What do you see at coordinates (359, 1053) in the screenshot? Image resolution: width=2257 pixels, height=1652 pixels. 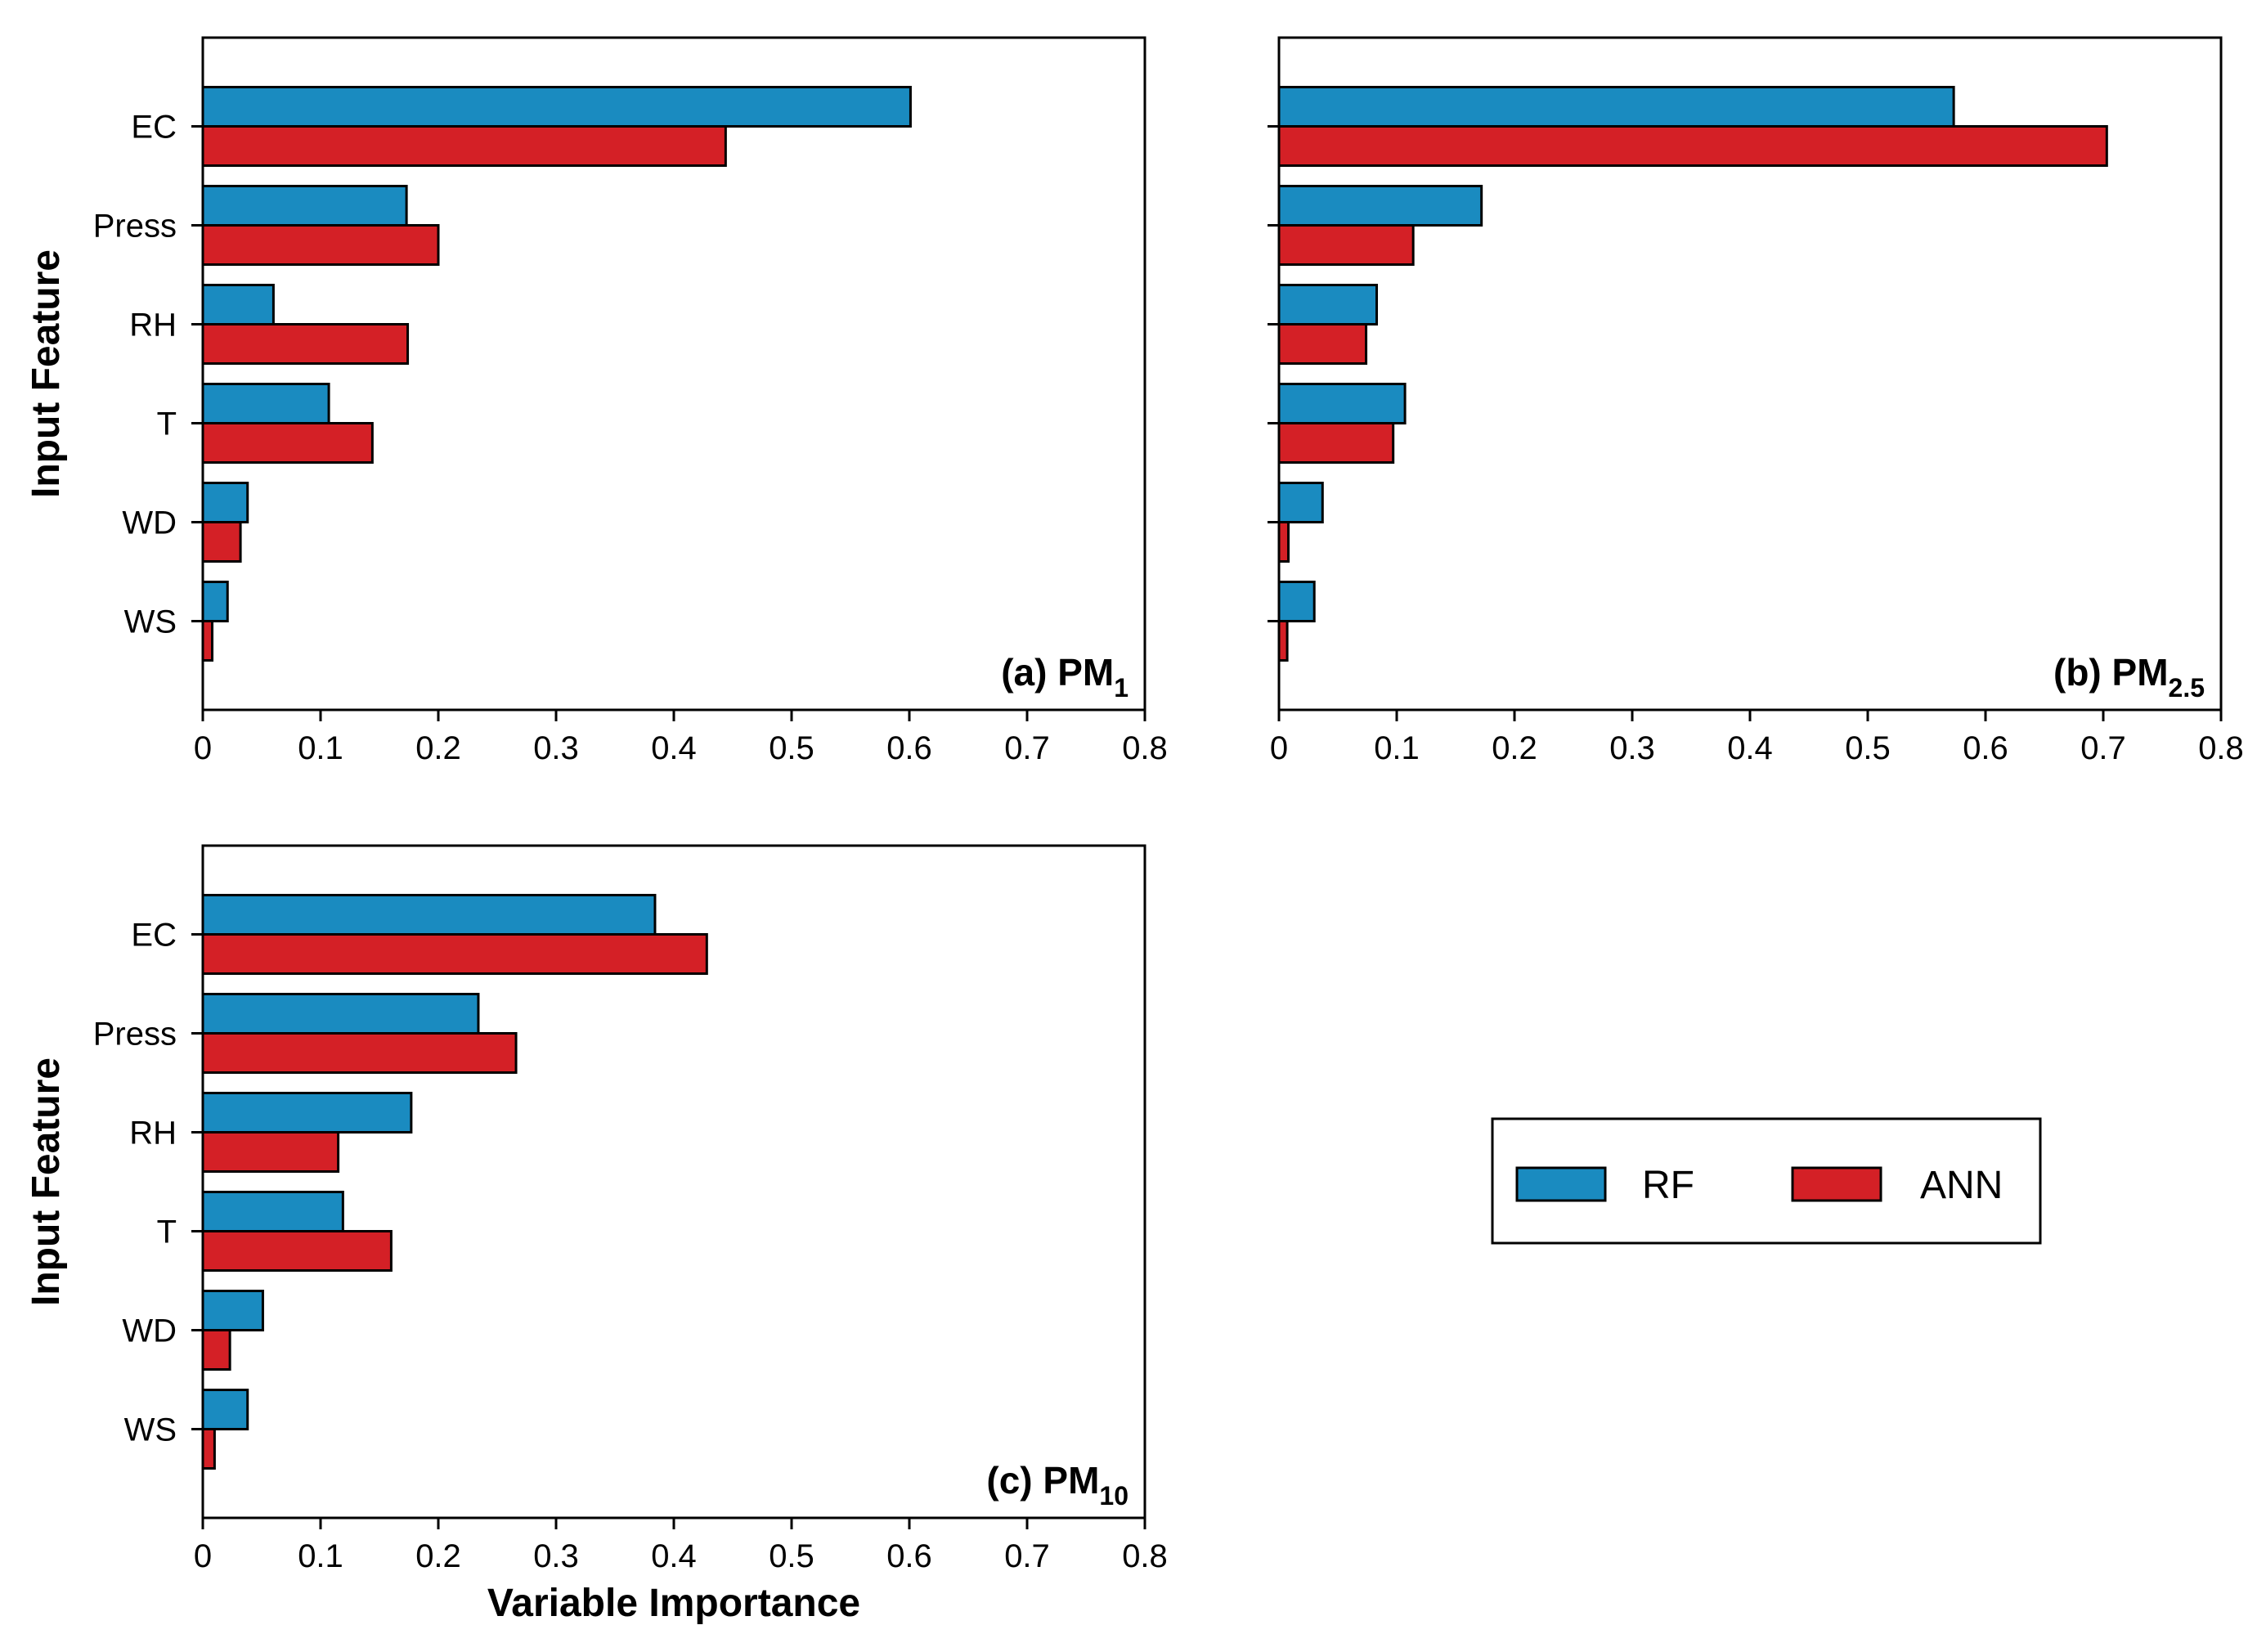 I see `bar-ann-press-c` at bounding box center [359, 1053].